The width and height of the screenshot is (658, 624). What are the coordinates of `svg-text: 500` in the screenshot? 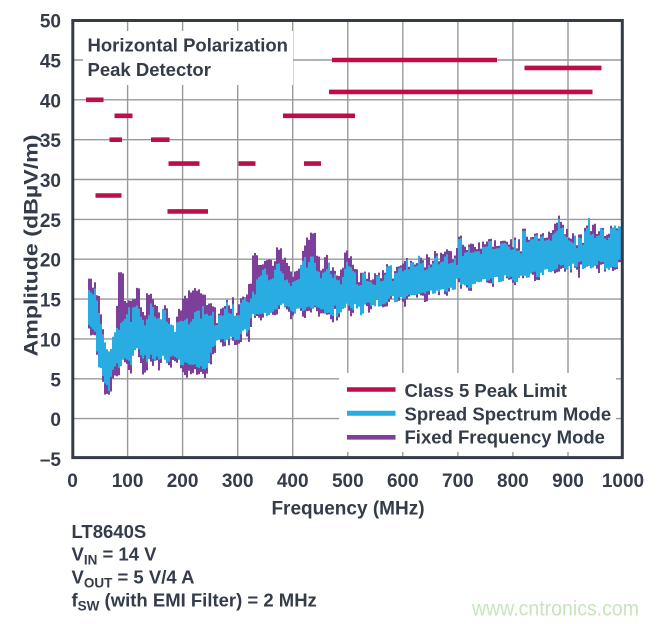 It's located at (348, 481).